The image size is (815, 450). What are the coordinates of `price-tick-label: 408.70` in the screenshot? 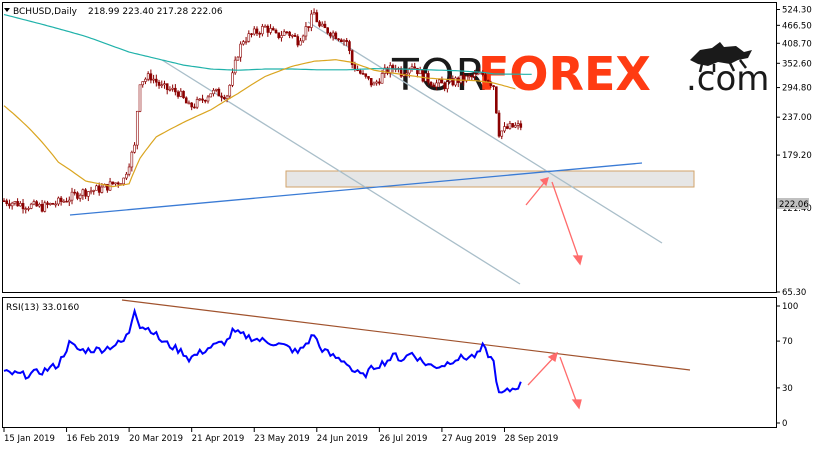 It's located at (797, 44).